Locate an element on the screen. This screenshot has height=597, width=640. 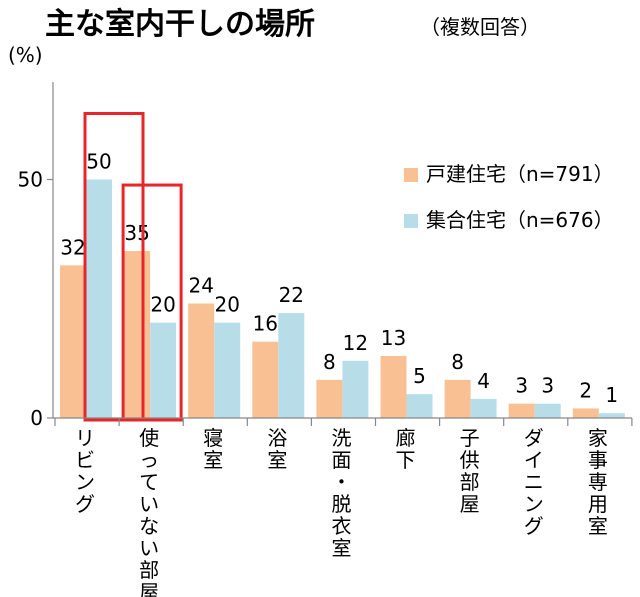
data-label-detached-3: 16 is located at coordinates (265, 324).